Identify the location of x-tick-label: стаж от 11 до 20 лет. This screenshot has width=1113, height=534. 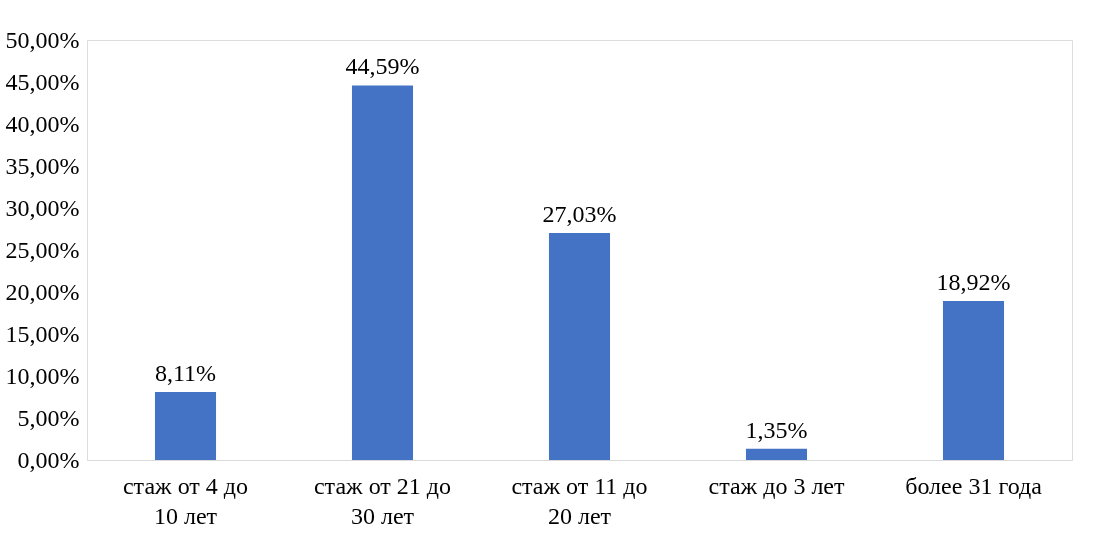
(579, 500).